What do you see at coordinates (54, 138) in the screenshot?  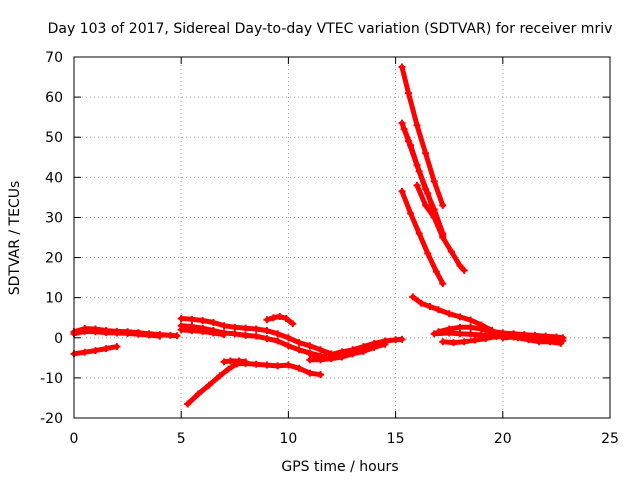 I see `y-tick-label: 50` at bounding box center [54, 138].